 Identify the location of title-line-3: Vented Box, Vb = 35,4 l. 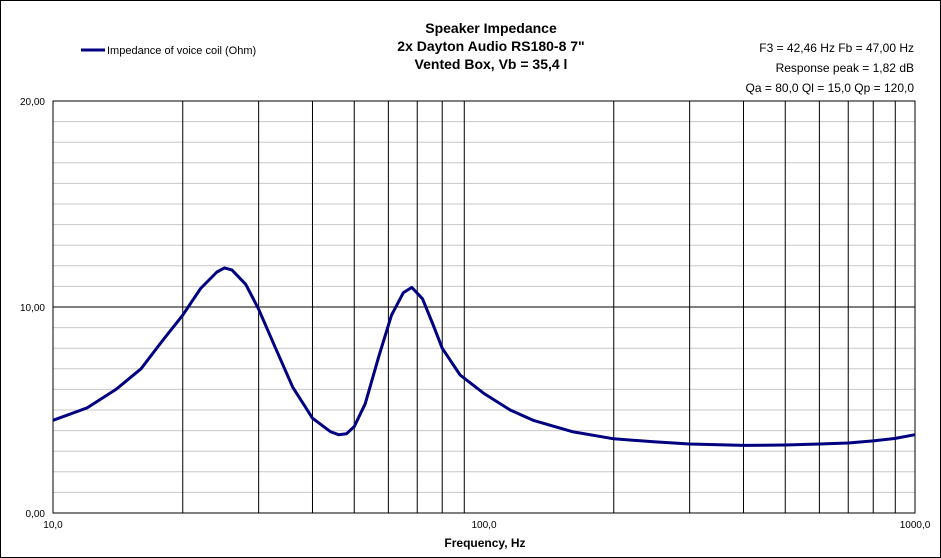
(491, 64).